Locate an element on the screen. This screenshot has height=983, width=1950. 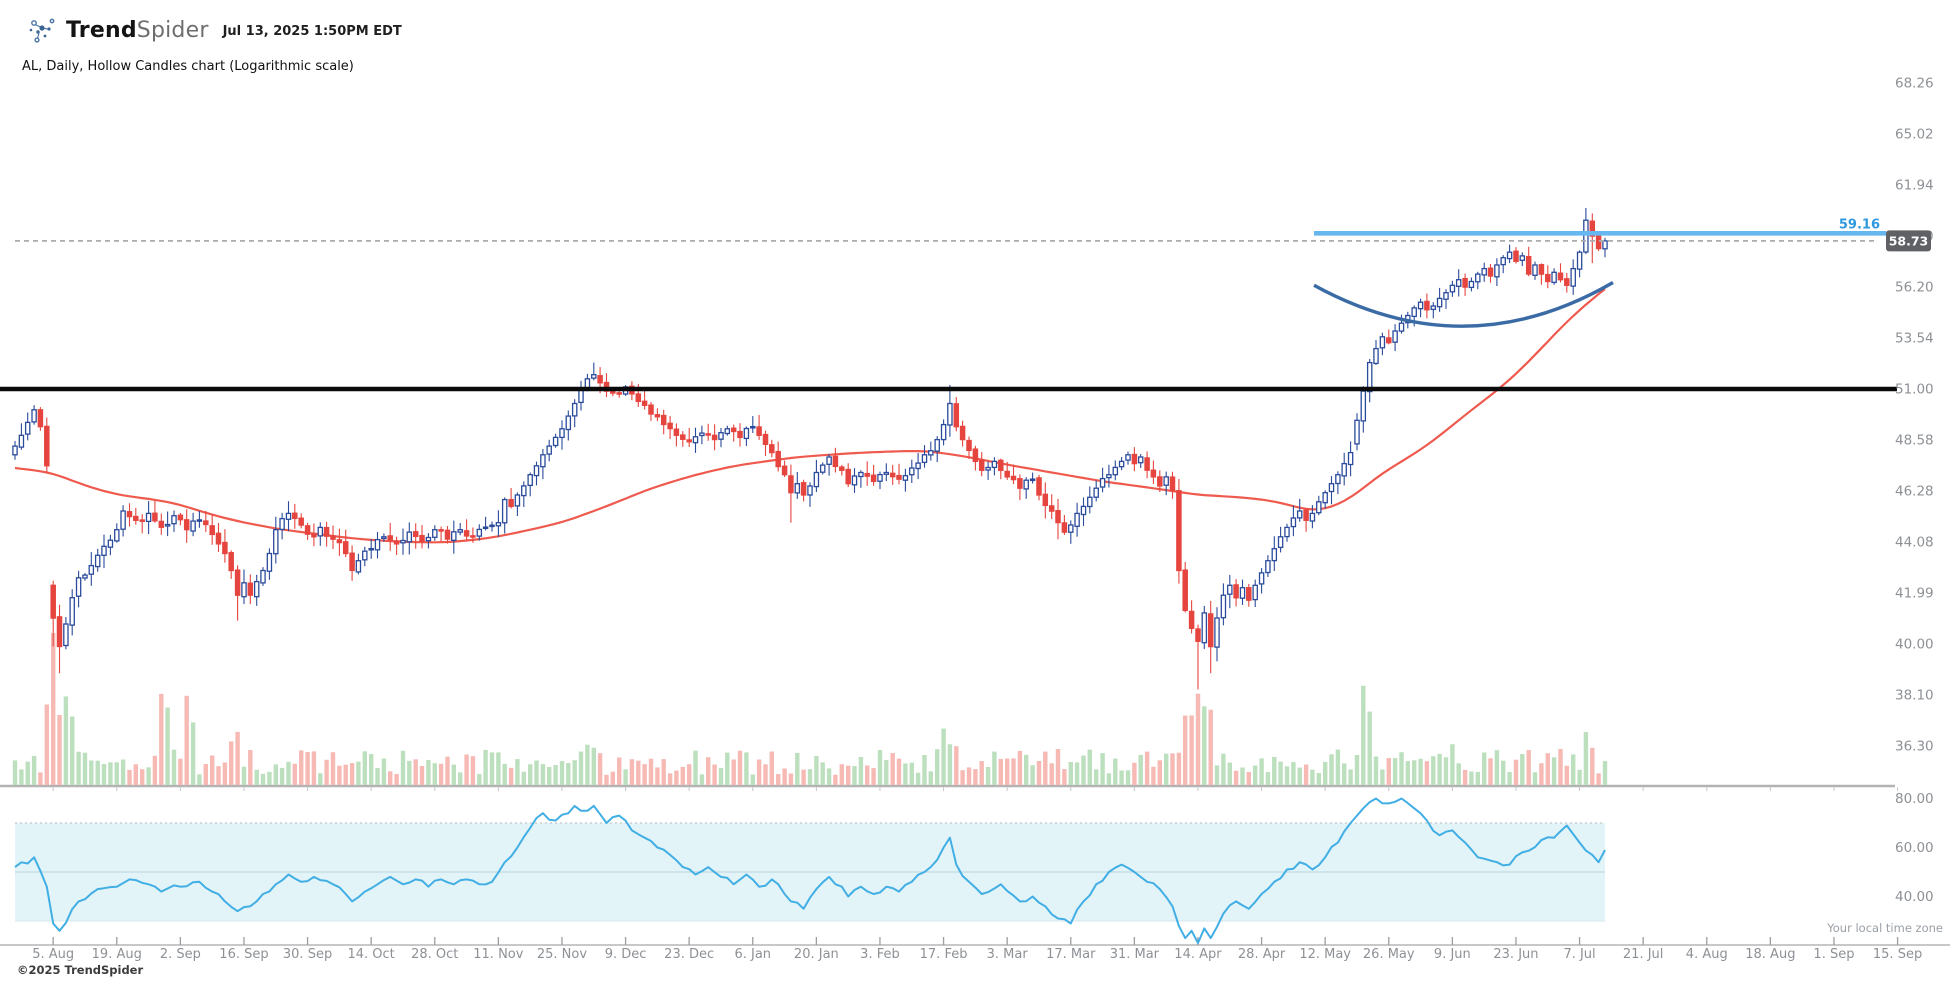
x-axis-label: 15. Sep is located at coordinates (1897, 954).